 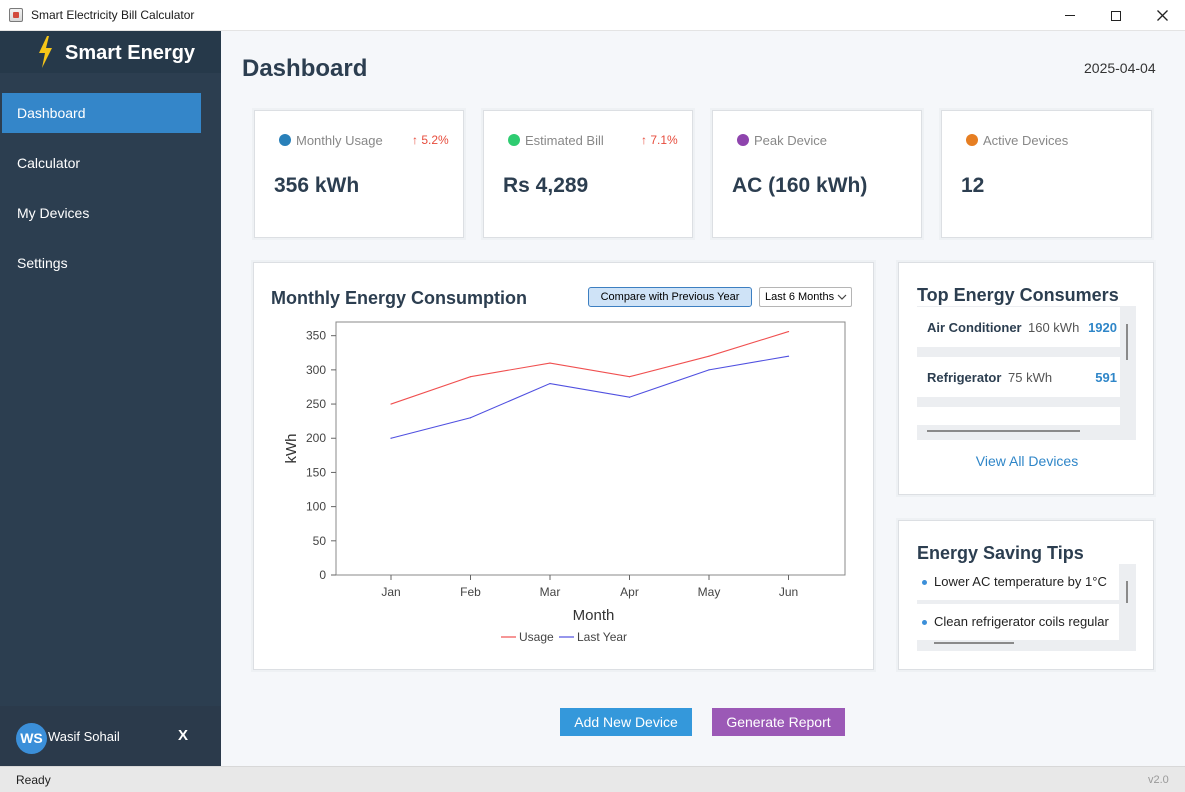 I want to click on legend-label: Usage, so click(x=536, y=637).